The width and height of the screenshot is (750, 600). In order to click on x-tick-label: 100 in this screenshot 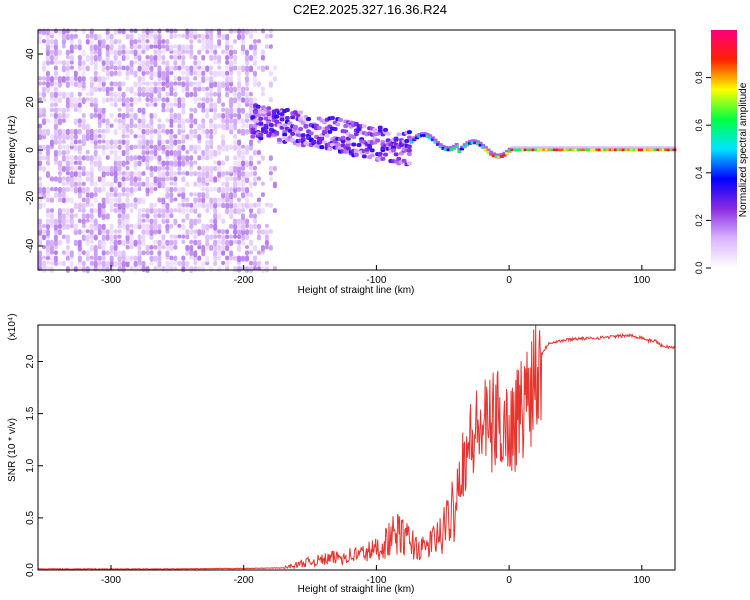, I will do `click(641, 280)`.